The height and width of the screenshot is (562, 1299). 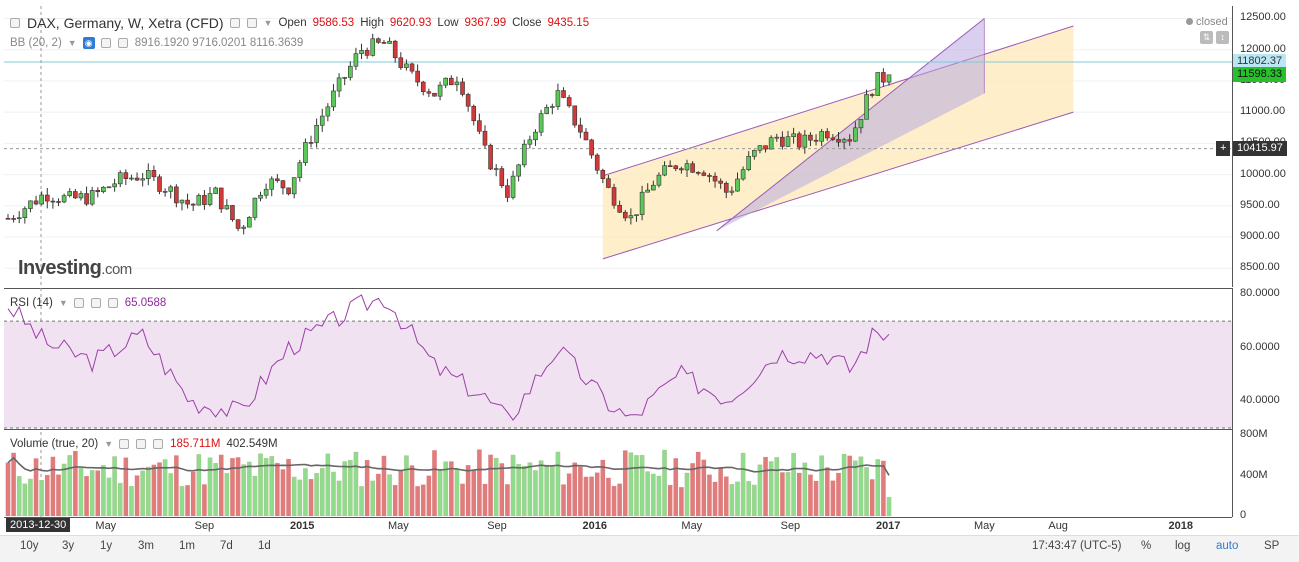 What do you see at coordinates (485, 23) in the screenshot?
I see `low-value: 9367.99` at bounding box center [485, 23].